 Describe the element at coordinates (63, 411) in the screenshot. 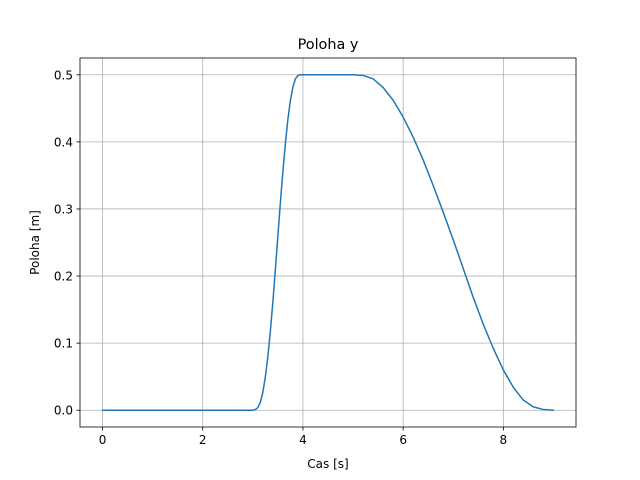

I see `y-tick-label: 0.0` at that location.